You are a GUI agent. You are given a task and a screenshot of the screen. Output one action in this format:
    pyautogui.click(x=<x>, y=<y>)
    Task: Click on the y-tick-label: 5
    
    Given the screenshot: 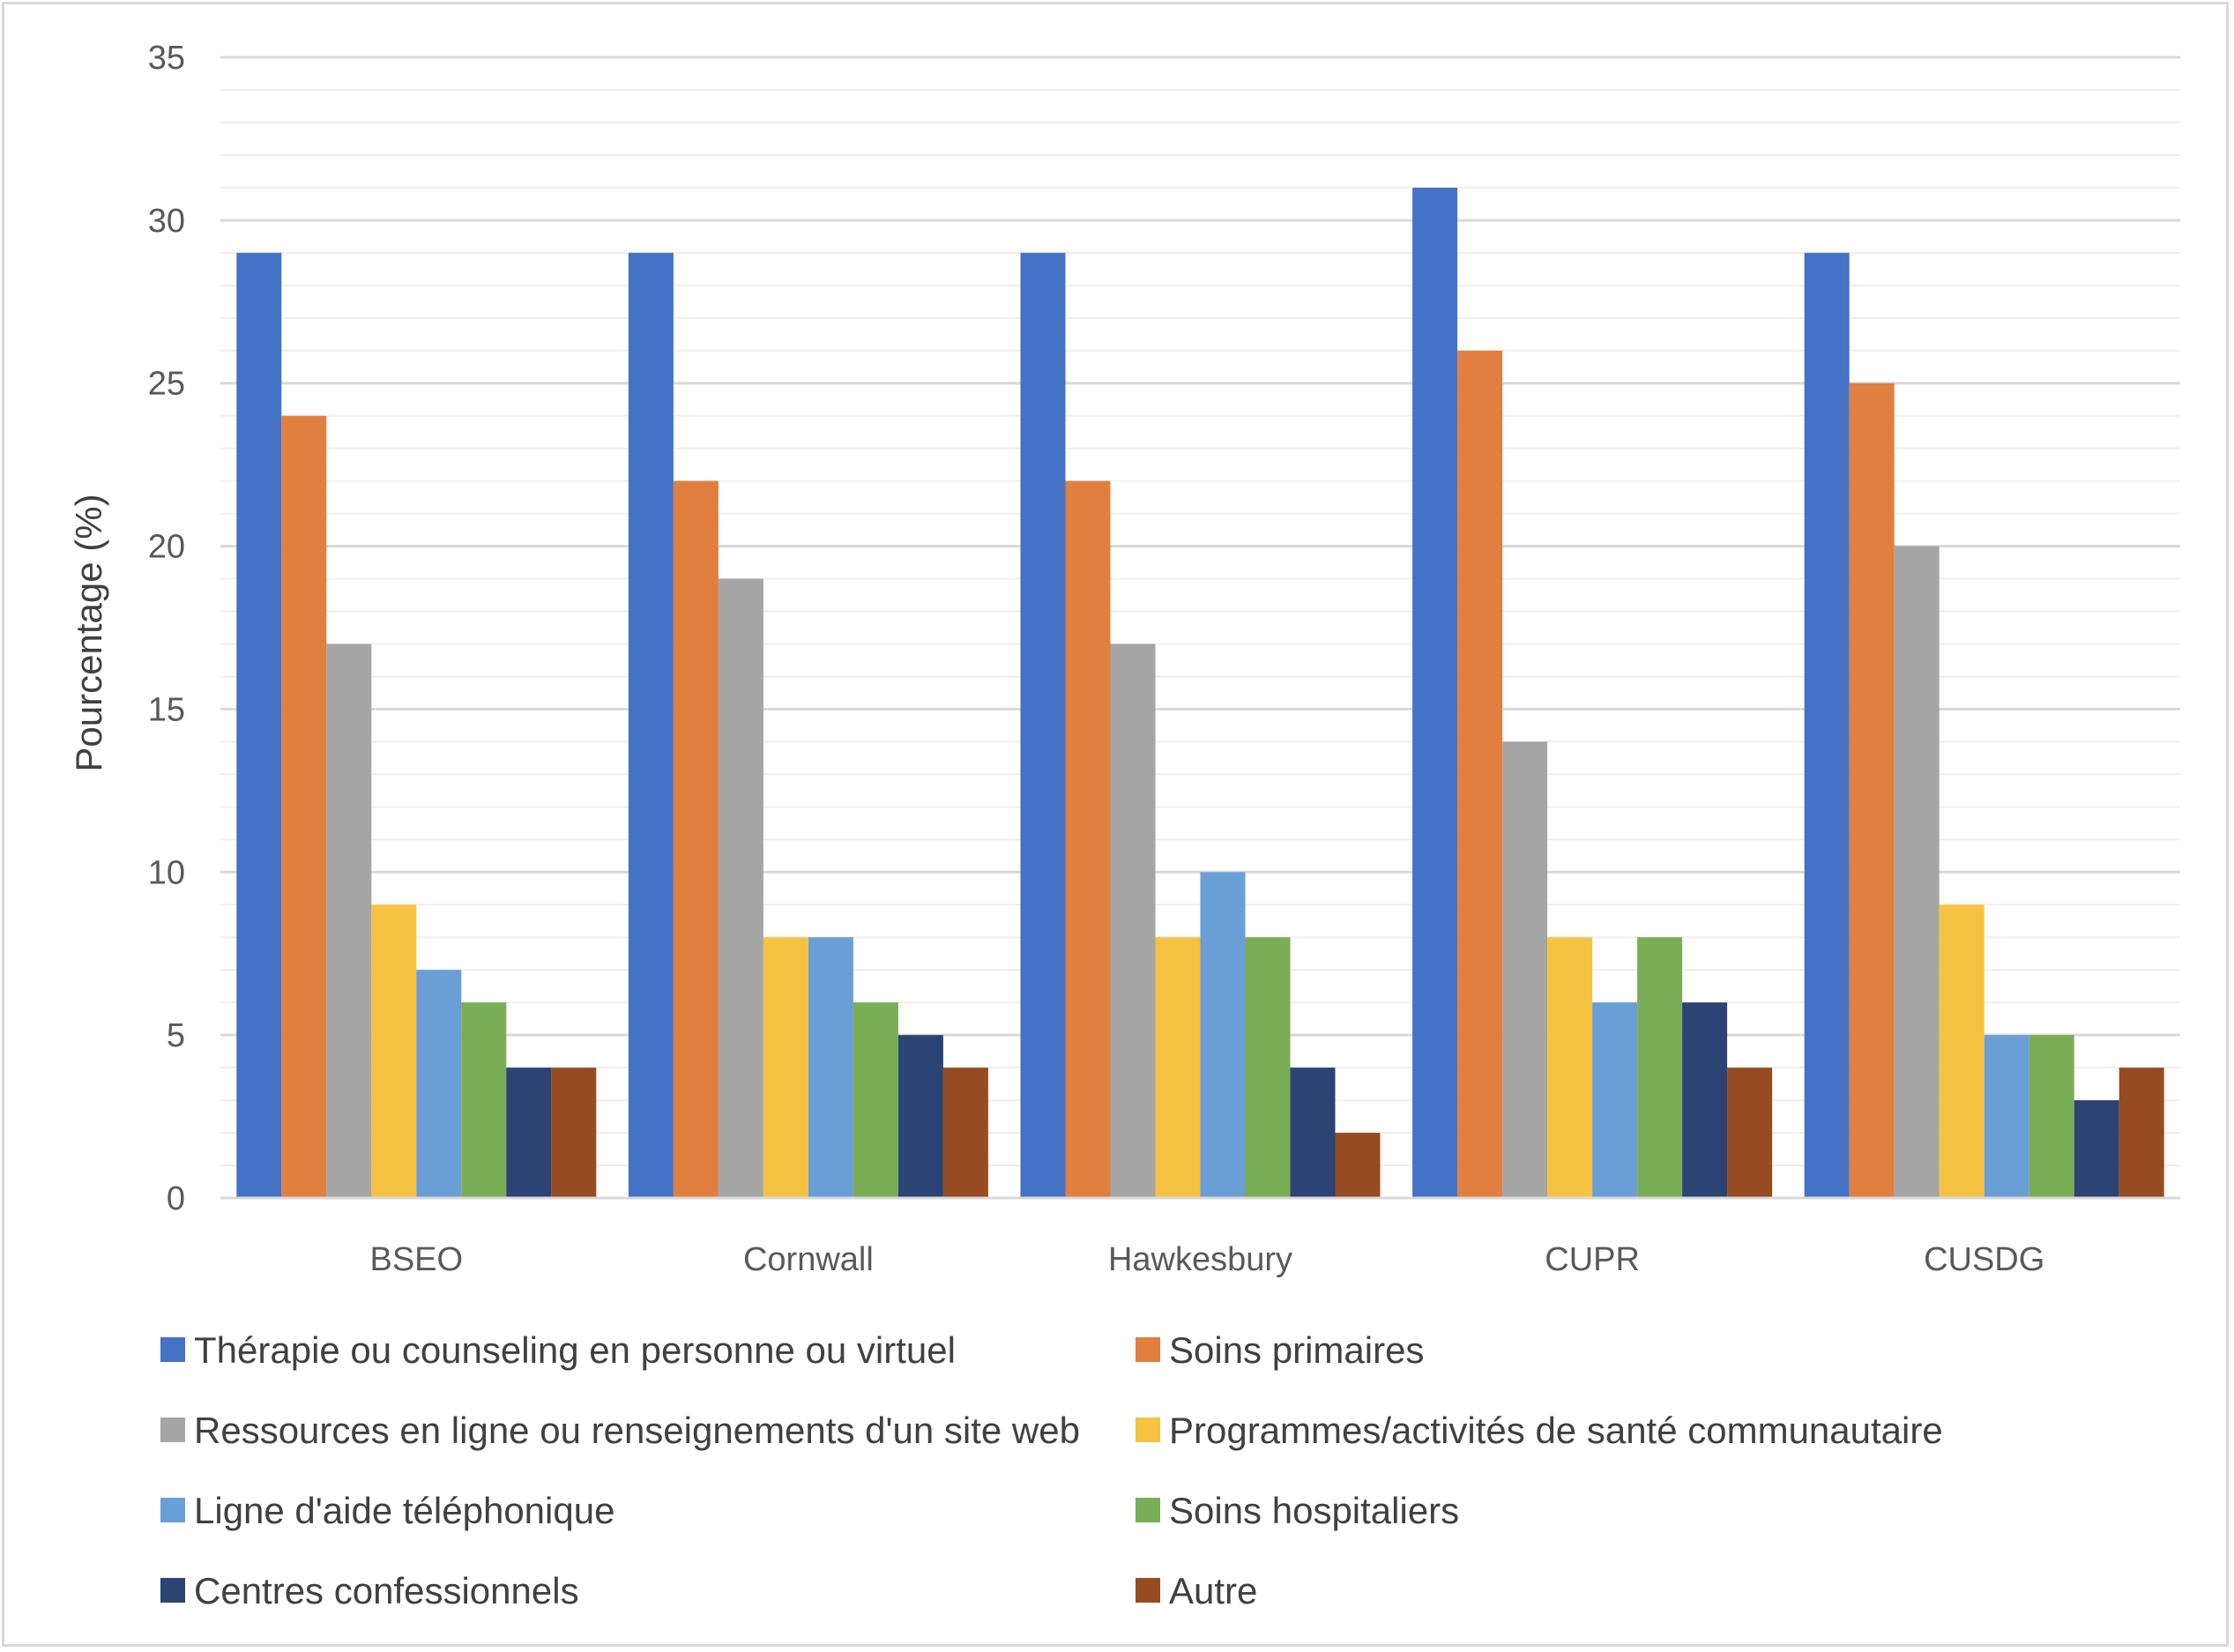 What is the action you would take?
    pyautogui.click(x=176, y=1035)
    